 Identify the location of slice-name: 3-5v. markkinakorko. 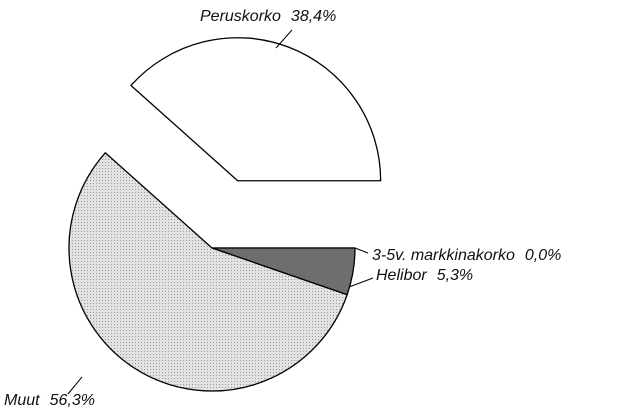
(443, 255).